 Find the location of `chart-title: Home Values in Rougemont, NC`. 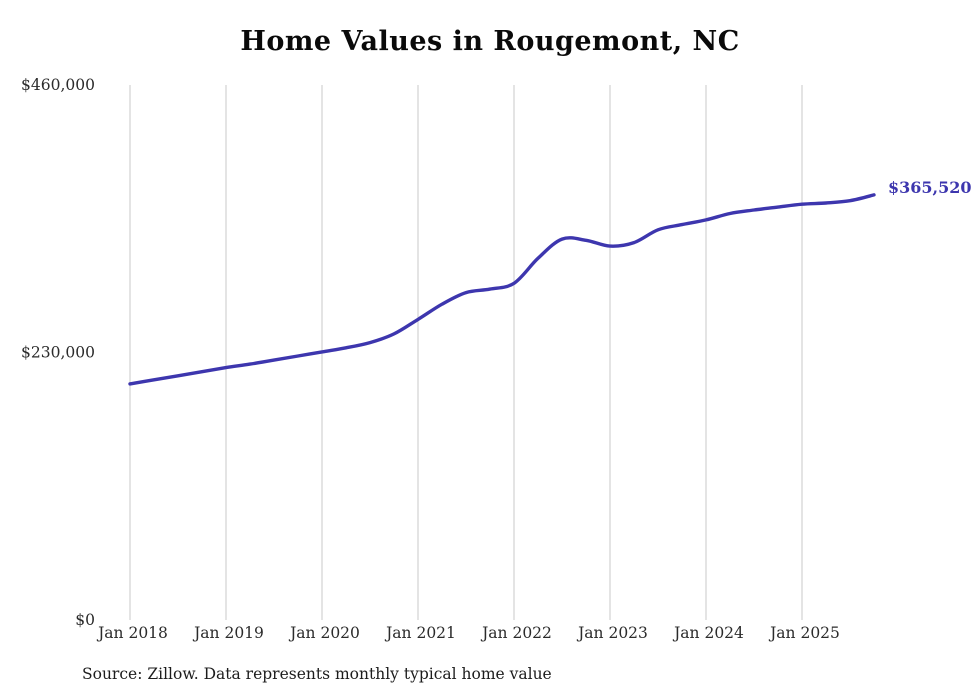

chart-title: Home Values in Rougemont, NC is located at coordinates (490, 41).